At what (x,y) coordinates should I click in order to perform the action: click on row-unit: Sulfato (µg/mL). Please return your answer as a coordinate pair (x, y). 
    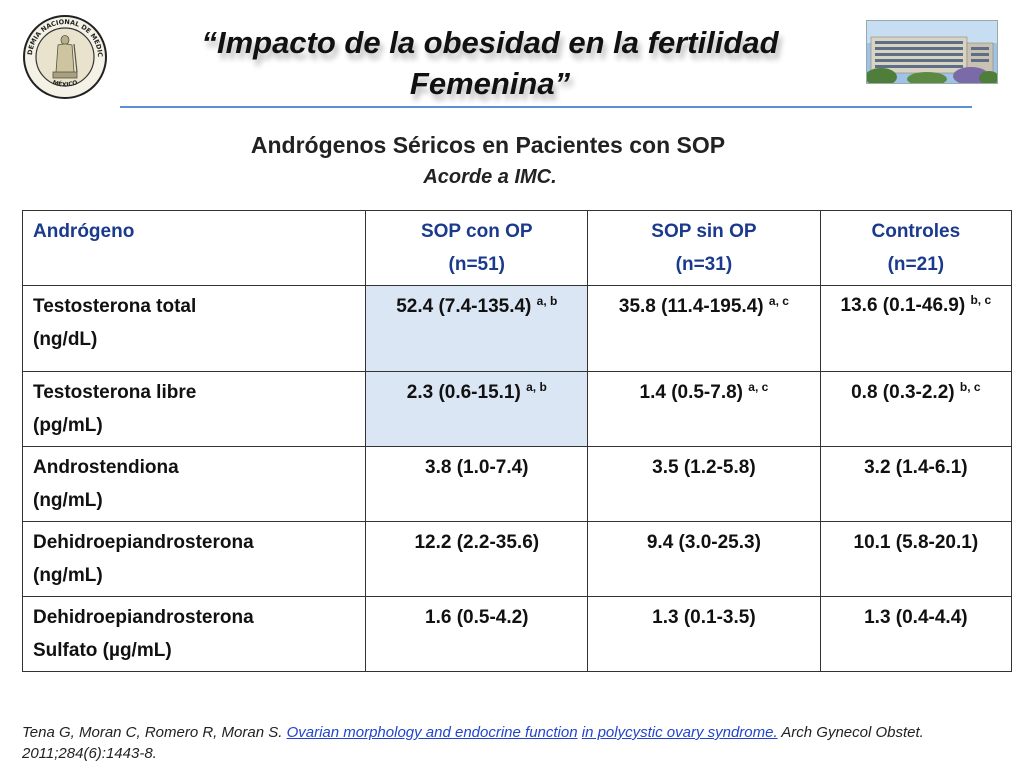
    Looking at the image, I should click on (102, 650).